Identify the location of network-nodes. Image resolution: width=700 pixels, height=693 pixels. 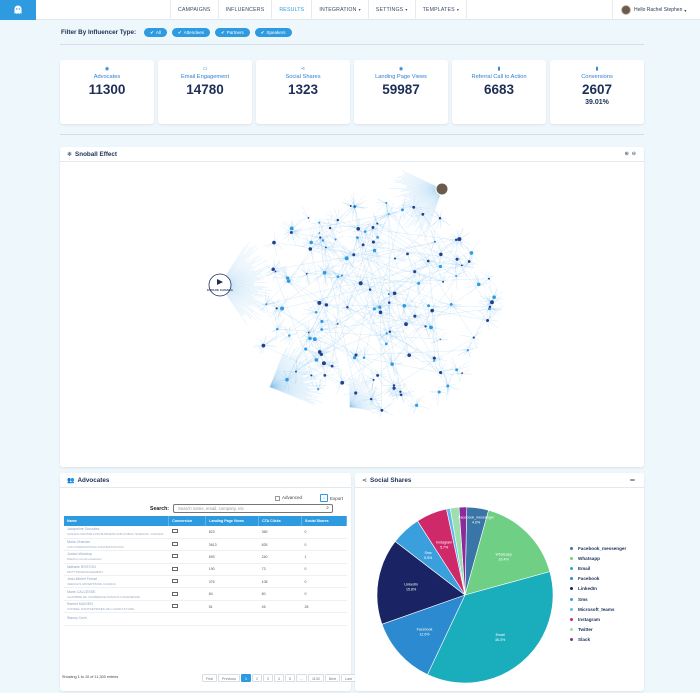
(378, 306).